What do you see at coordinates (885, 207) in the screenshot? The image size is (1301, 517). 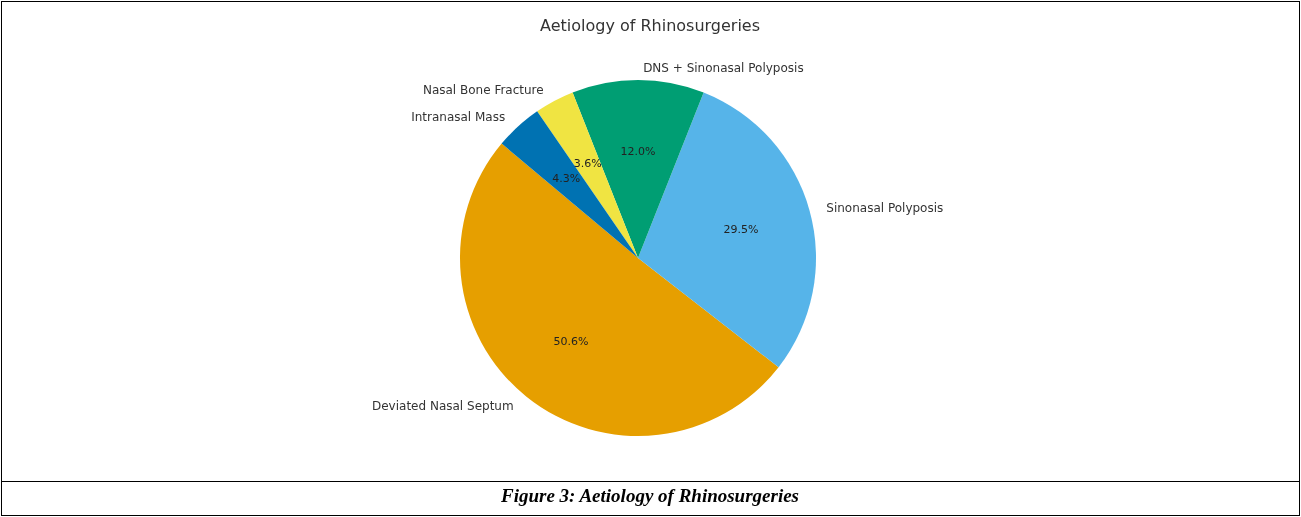 I see `slice-label: Sinonasal Polyposis` at bounding box center [885, 207].